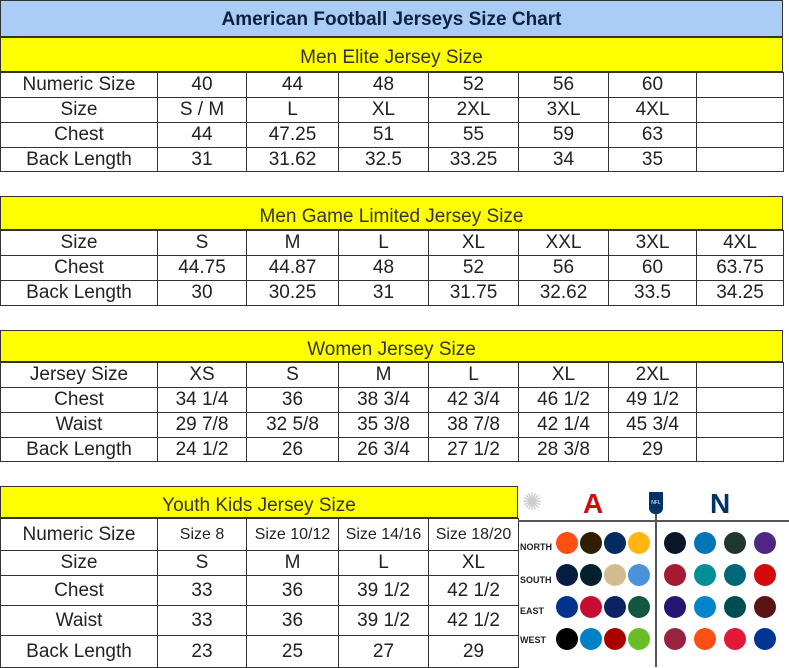 The height and width of the screenshot is (668, 789). I want to click on table-cell: 38 3/4, so click(383, 400).